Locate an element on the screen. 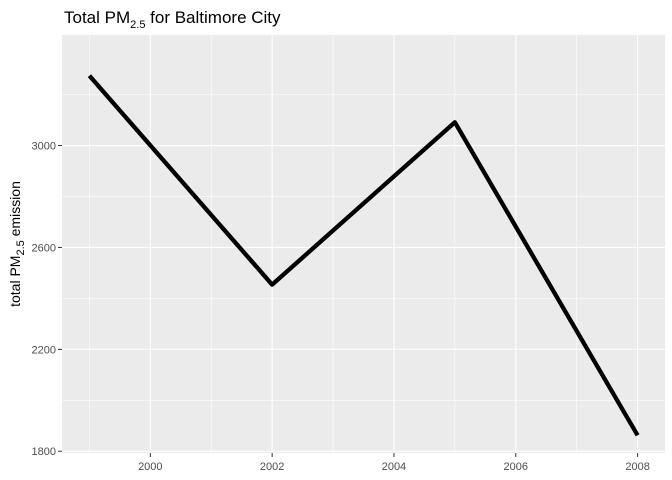  y-axis-label: total PM2.5 emission is located at coordinates (17, 244).